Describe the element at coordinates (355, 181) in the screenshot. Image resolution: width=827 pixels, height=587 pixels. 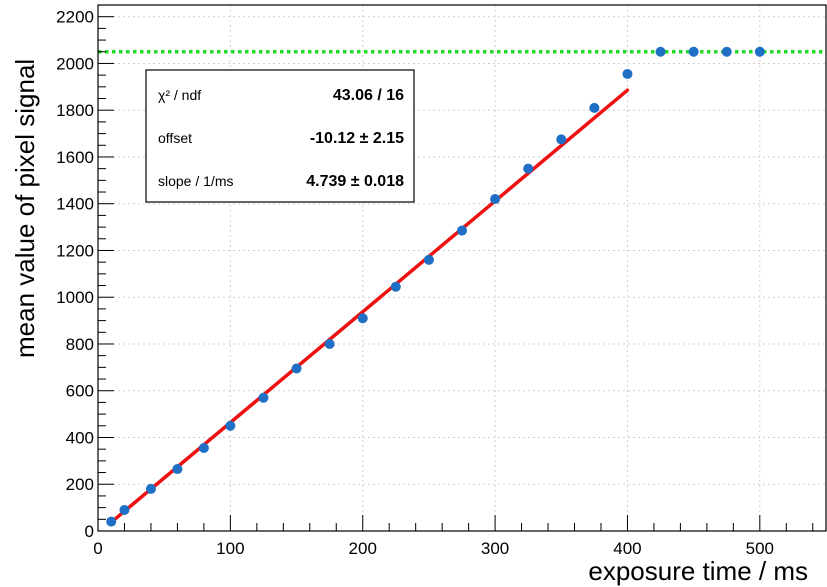
I see `stats-slope-value: 4.739 ± 0.018` at that location.